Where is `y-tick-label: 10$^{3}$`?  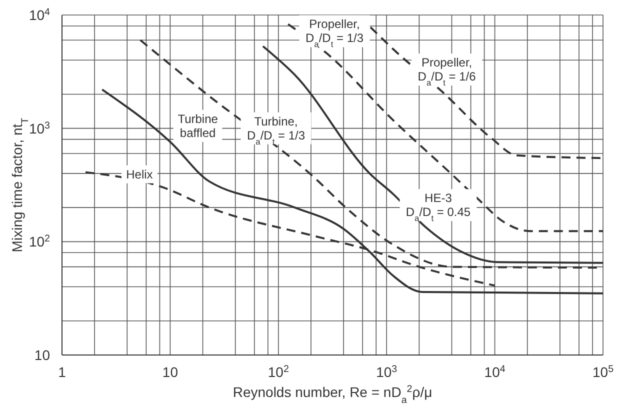 y-tick-label: 10$^{3}$ is located at coordinates (39, 128).